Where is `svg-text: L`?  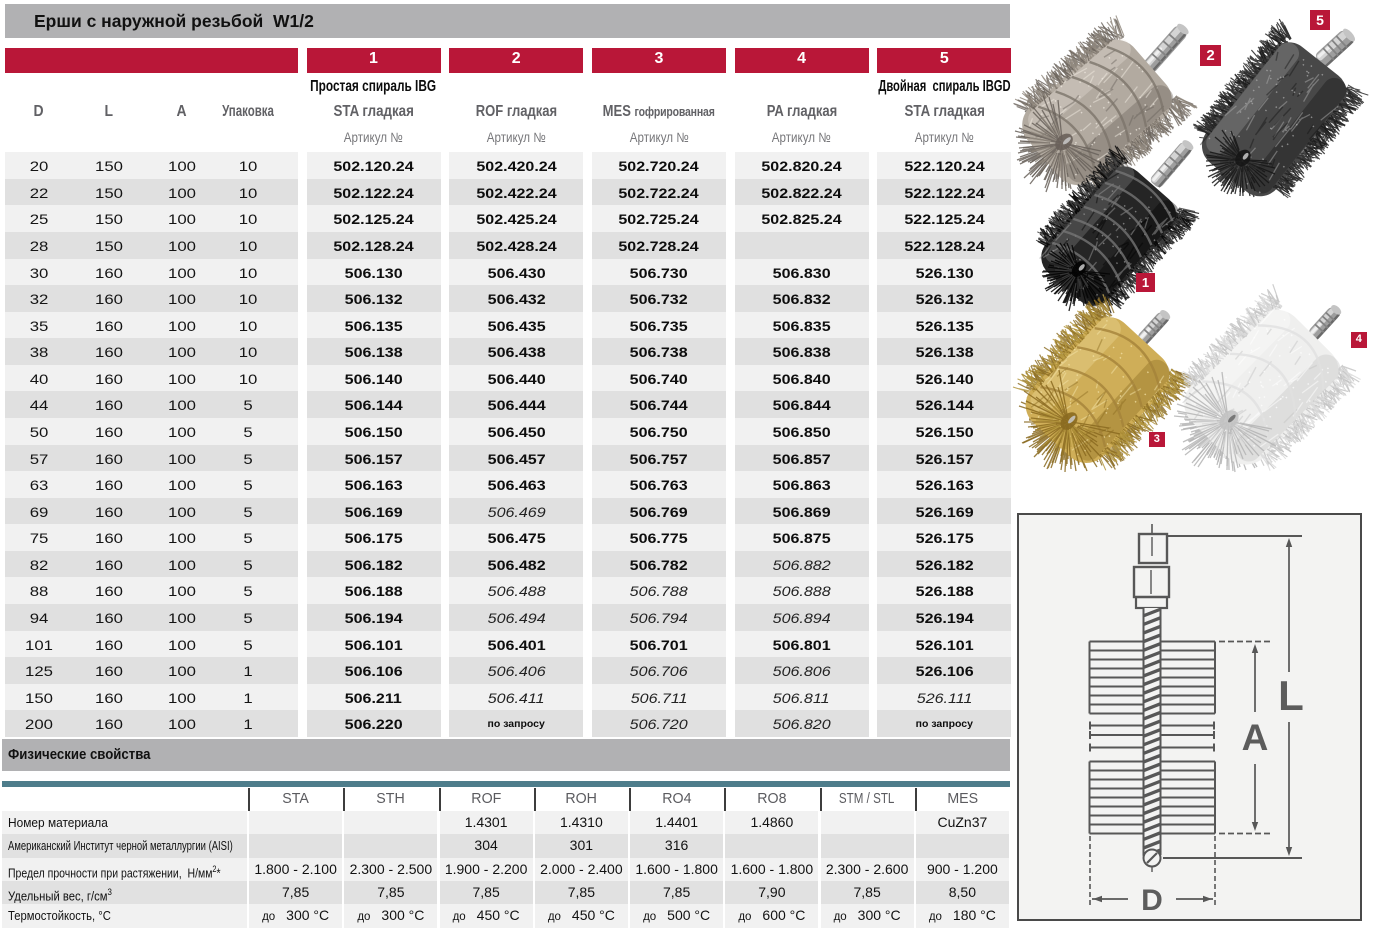 svg-text: L is located at coordinates (1291, 695).